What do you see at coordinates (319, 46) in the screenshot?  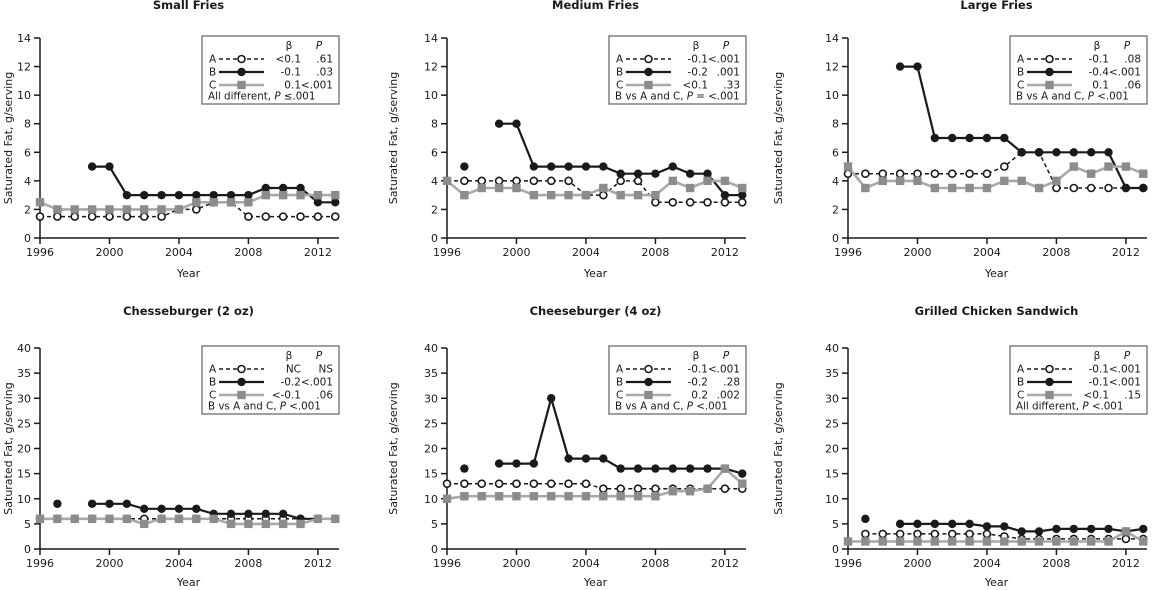 I see `legend-p-header: P` at bounding box center [319, 46].